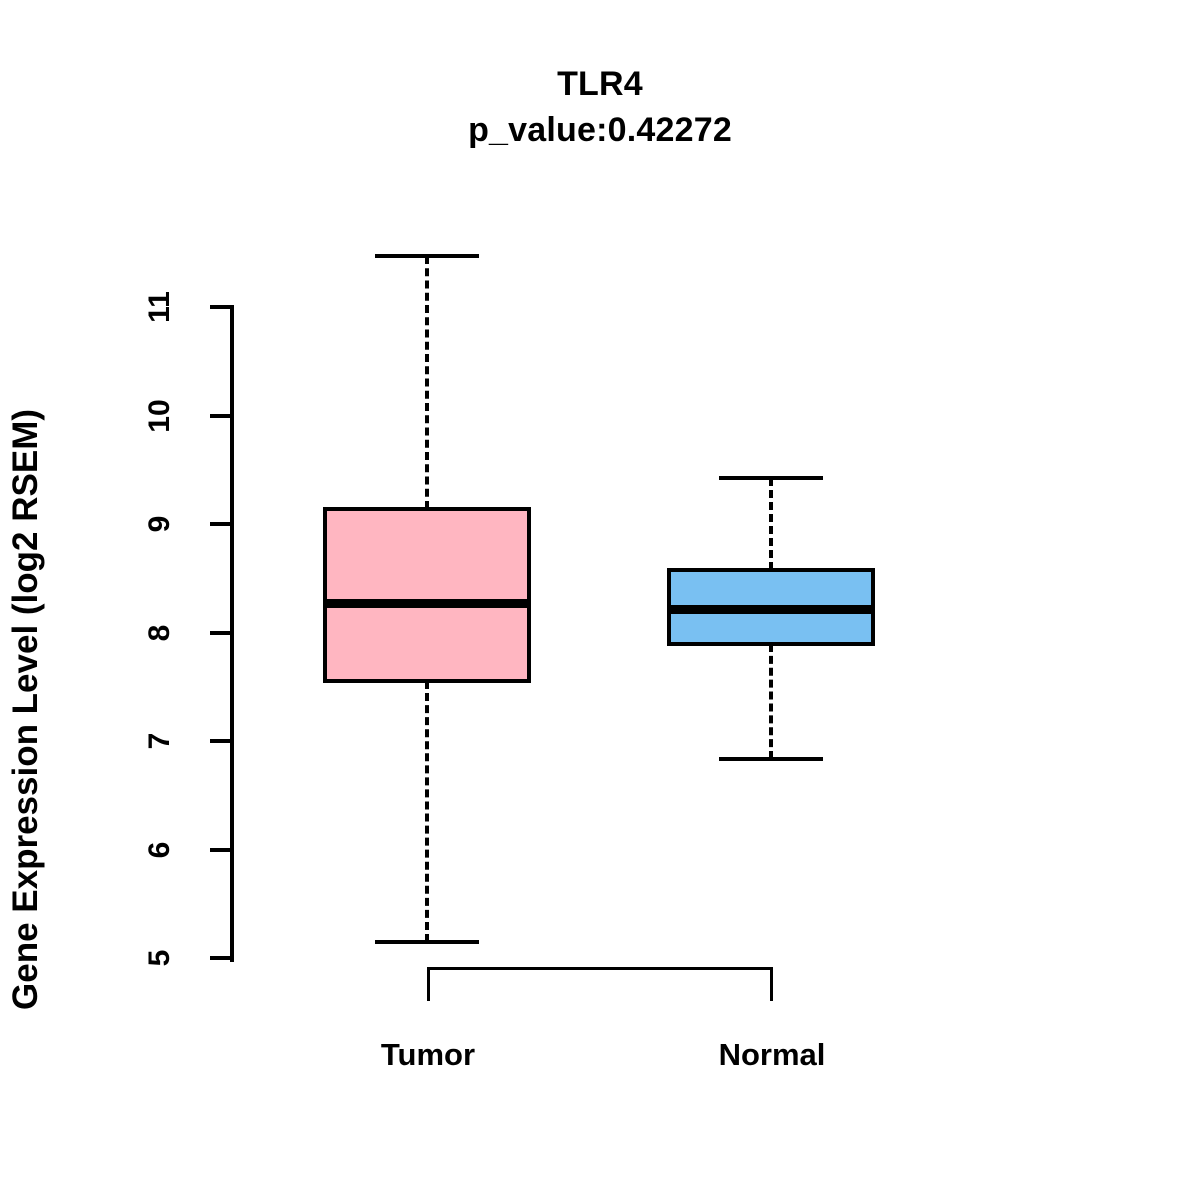  What do you see at coordinates (428, 1054) in the screenshot?
I see `x-axis-tick-label-tumor: Tumor` at bounding box center [428, 1054].